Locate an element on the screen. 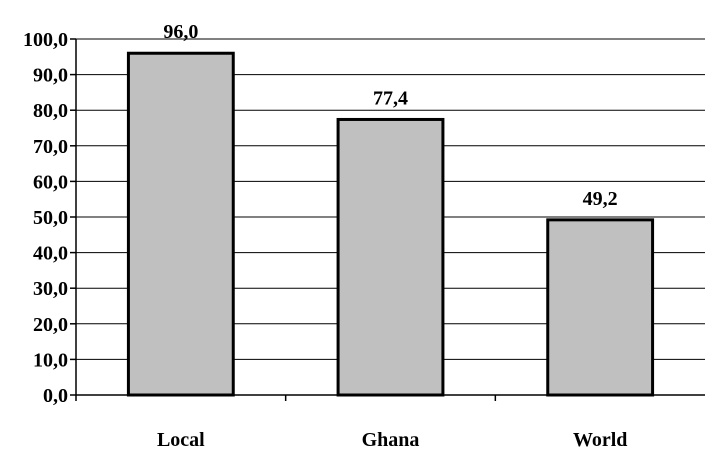 This screenshot has width=705, height=450. y-tick-label: 70,0 is located at coordinates (50, 147).